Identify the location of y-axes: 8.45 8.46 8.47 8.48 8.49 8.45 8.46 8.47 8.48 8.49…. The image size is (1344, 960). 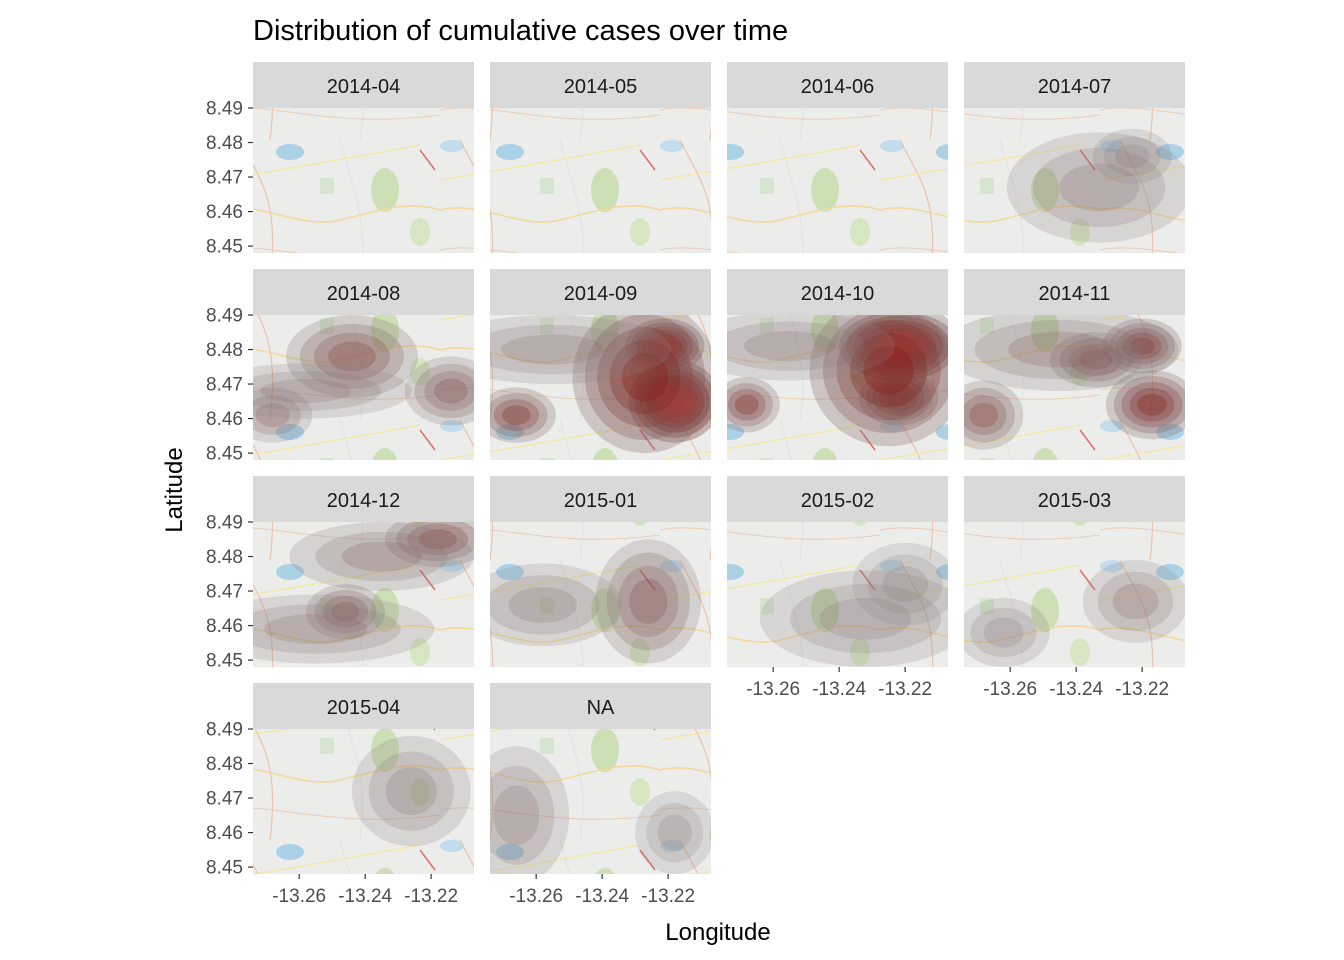
(229, 489).